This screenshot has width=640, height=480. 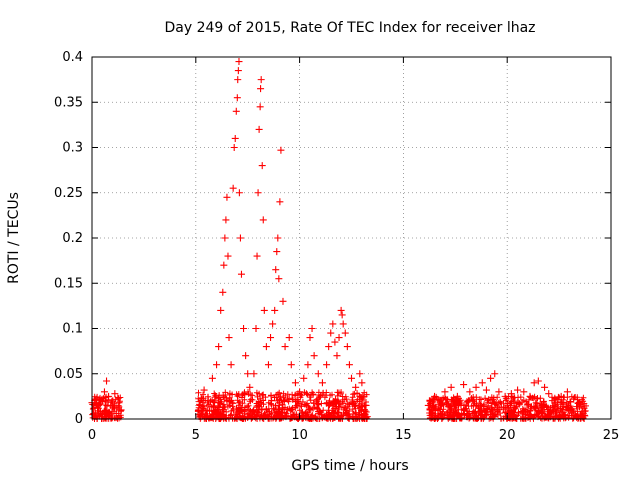 I want to click on x-tick-labels: 0 5 10 15 20 25, so click(x=353, y=435).